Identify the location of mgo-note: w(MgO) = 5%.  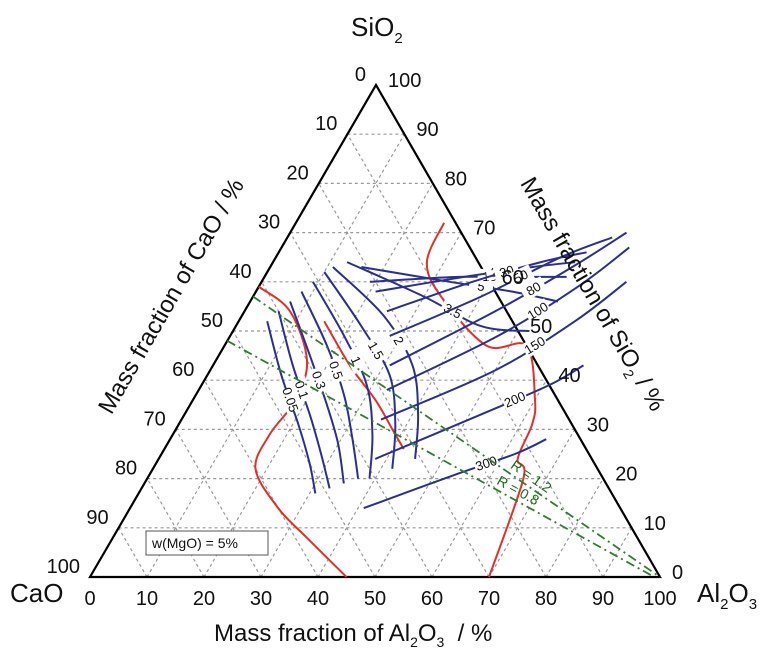
(207, 543).